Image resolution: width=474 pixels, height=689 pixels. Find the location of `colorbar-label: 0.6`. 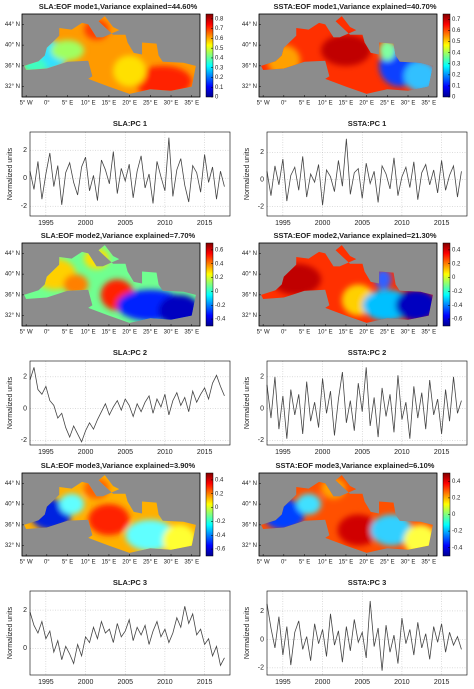

colorbar-label: 0.6 is located at coordinates (456, 31).